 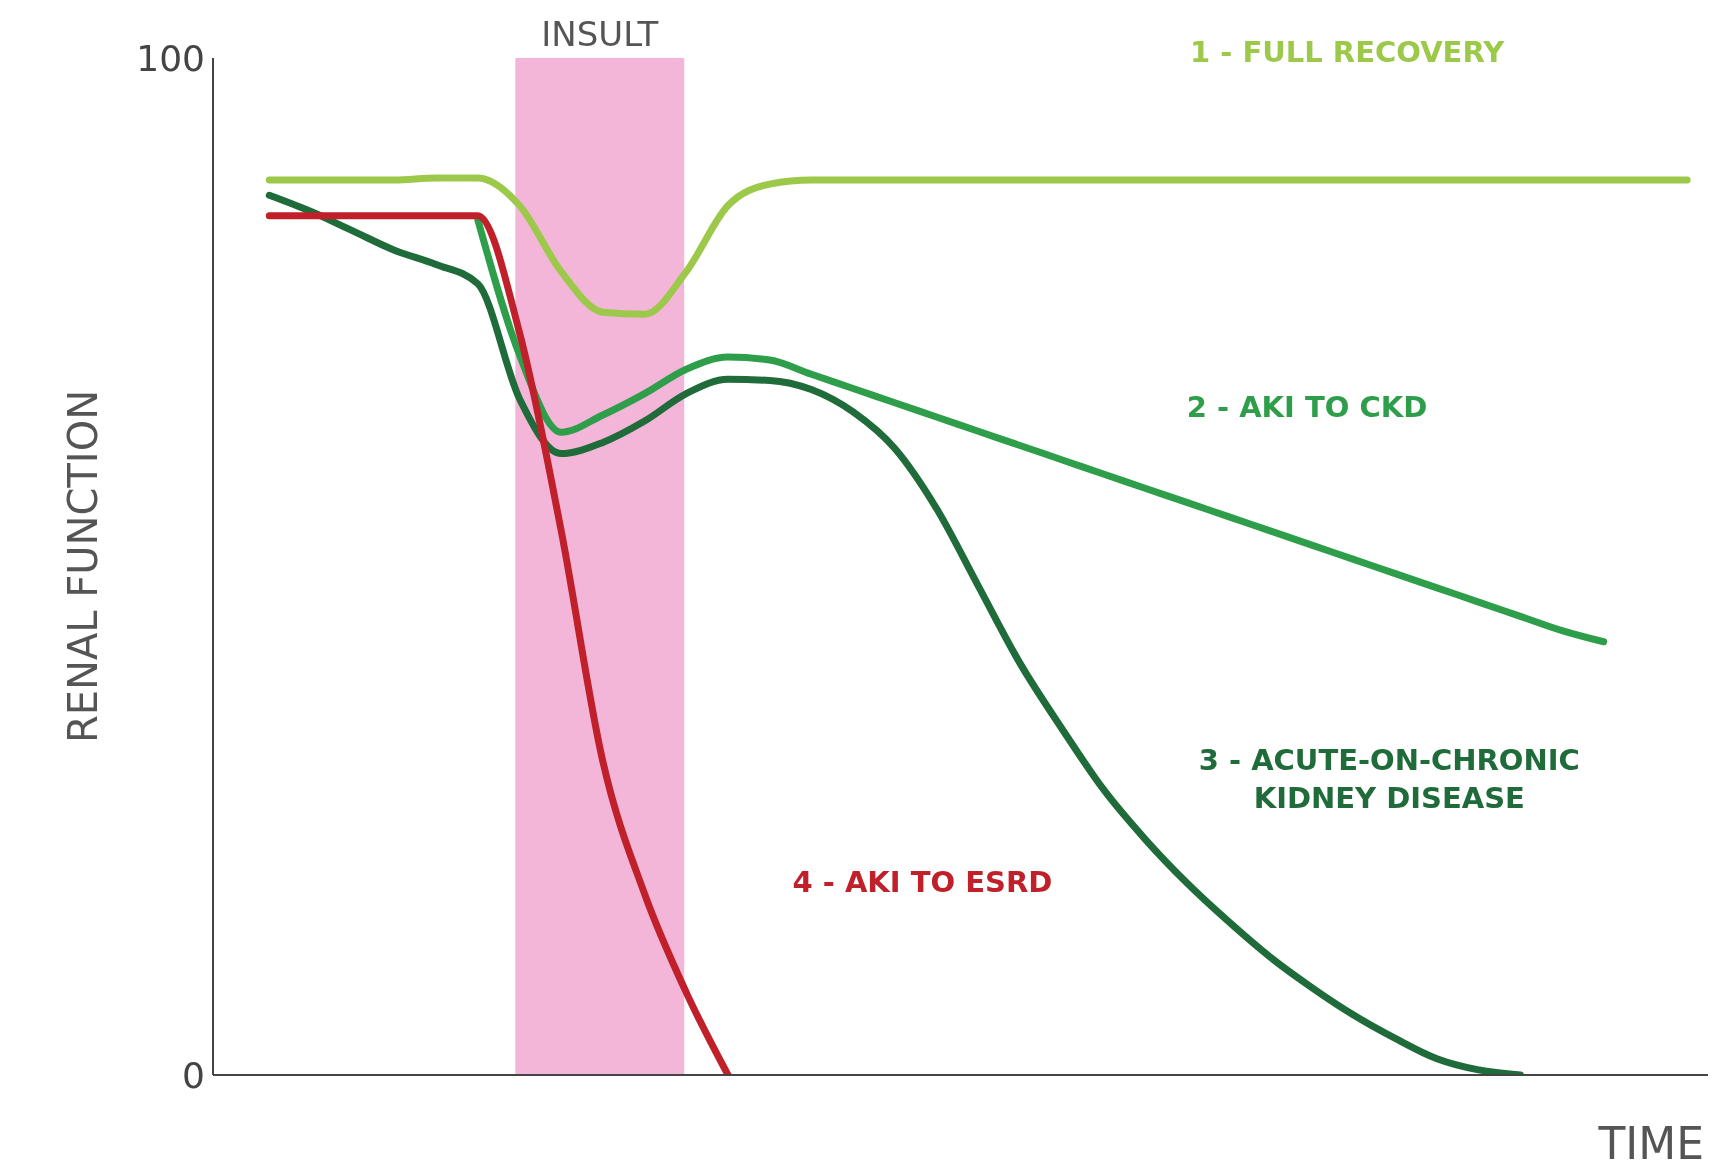 I want to click on text: 4 - AKI TO ESRD, so click(x=922, y=881).